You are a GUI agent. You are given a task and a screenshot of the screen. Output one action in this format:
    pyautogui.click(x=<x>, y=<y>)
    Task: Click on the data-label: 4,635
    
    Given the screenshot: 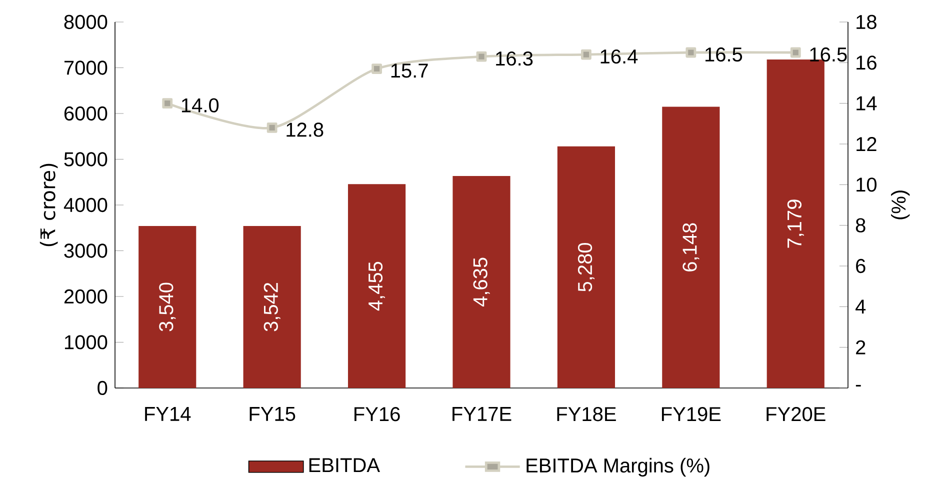 What is the action you would take?
    pyautogui.click(x=481, y=282)
    